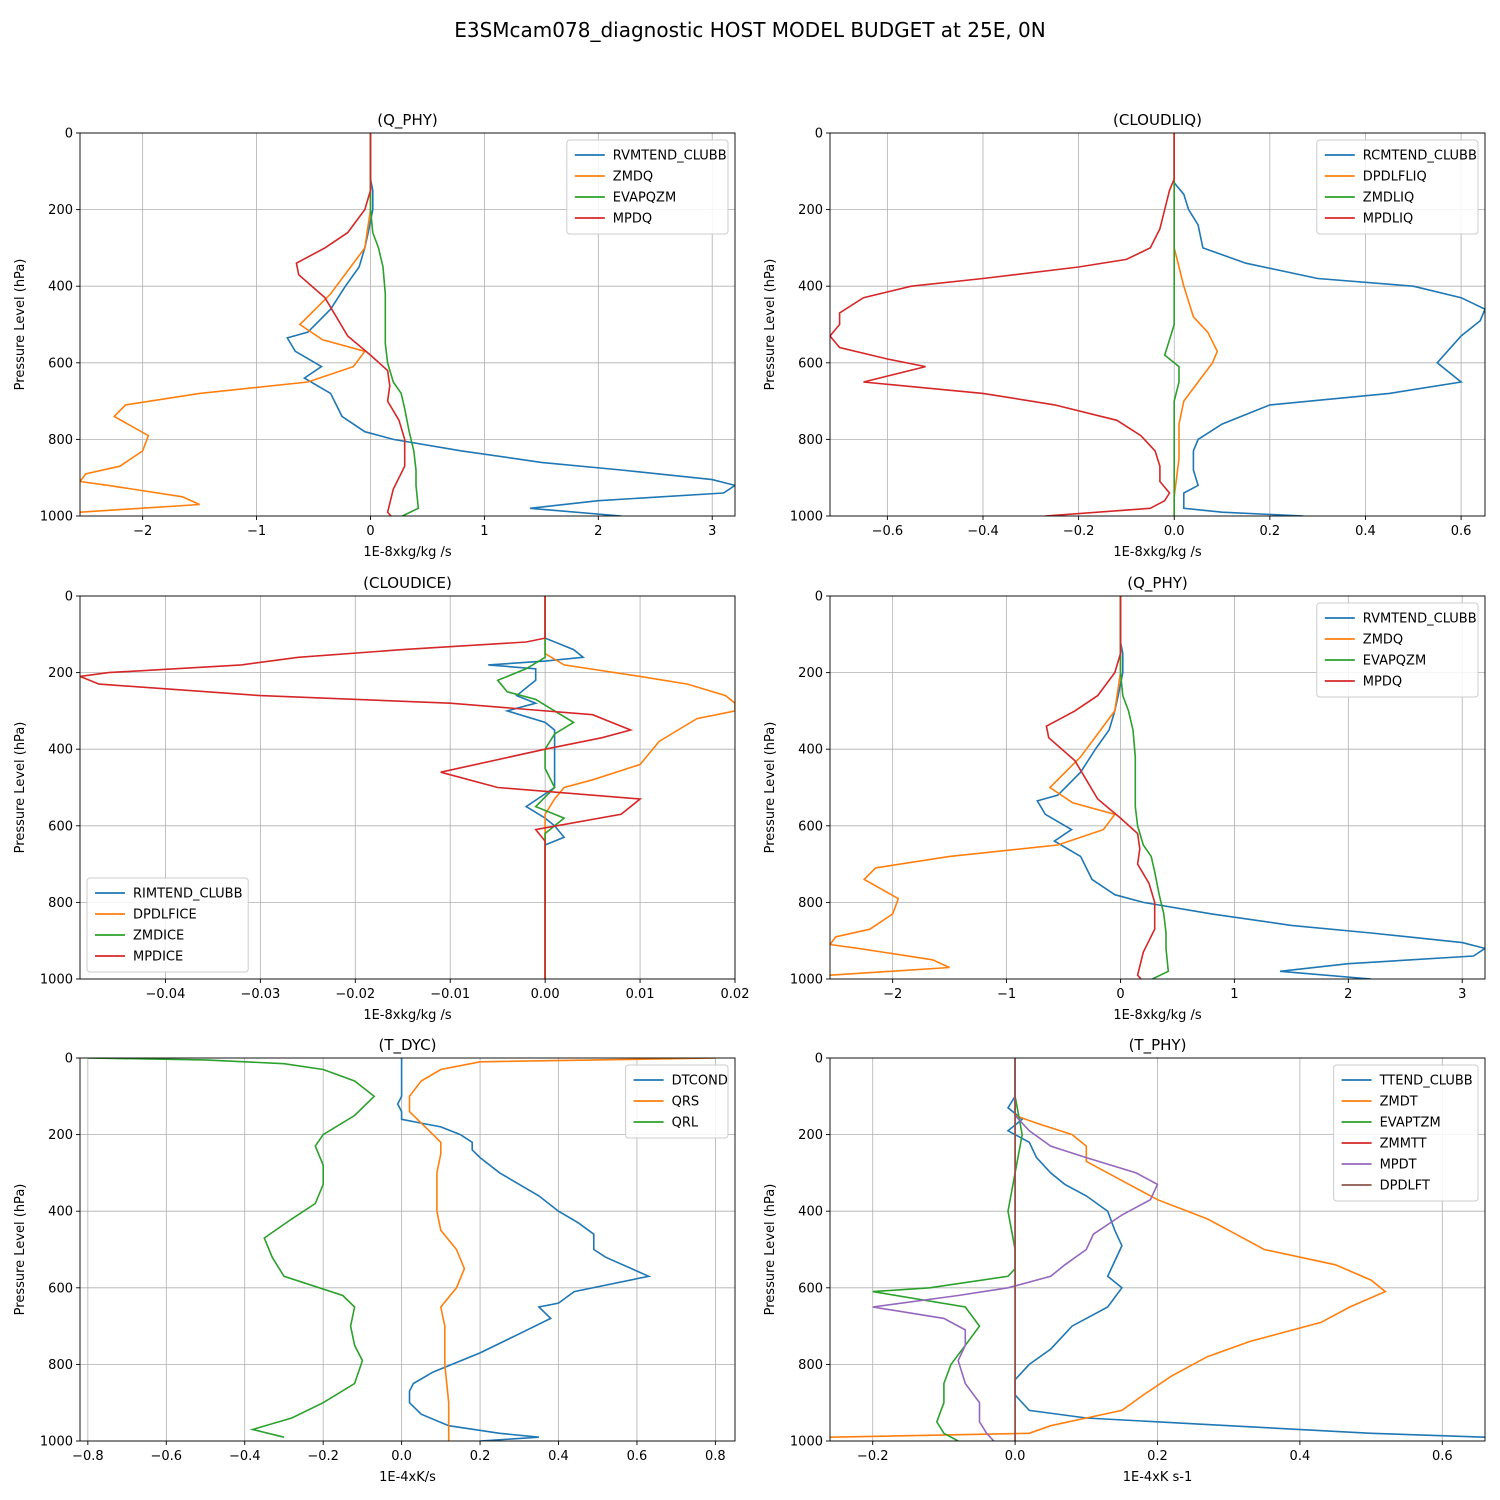 The height and width of the screenshot is (1500, 1500). What do you see at coordinates (1196, 324) in the screenshot?
I see `series-line-dpdlfliq` at bounding box center [1196, 324].